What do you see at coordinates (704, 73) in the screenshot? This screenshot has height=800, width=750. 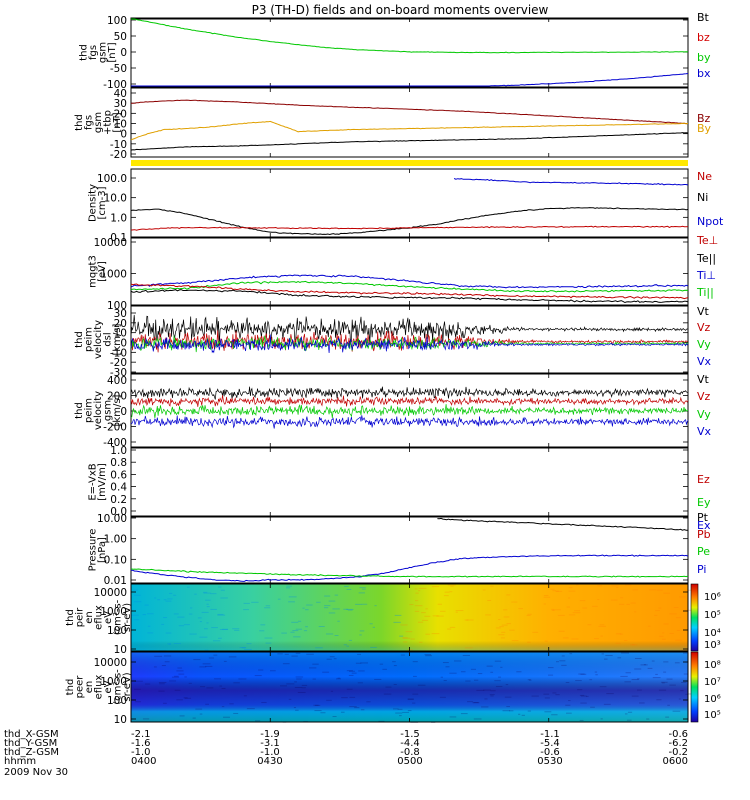 I see `legend-bx: bx` at bounding box center [704, 73].